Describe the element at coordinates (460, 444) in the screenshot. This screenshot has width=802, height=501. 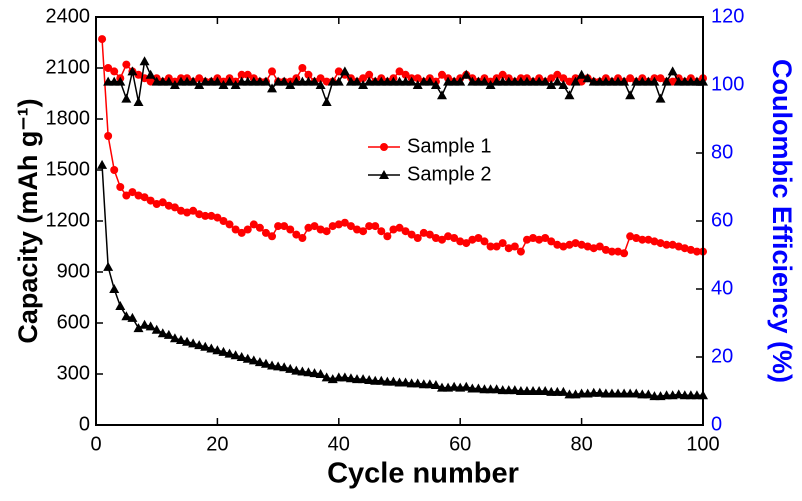
I see `x-tick-label: 60` at that location.